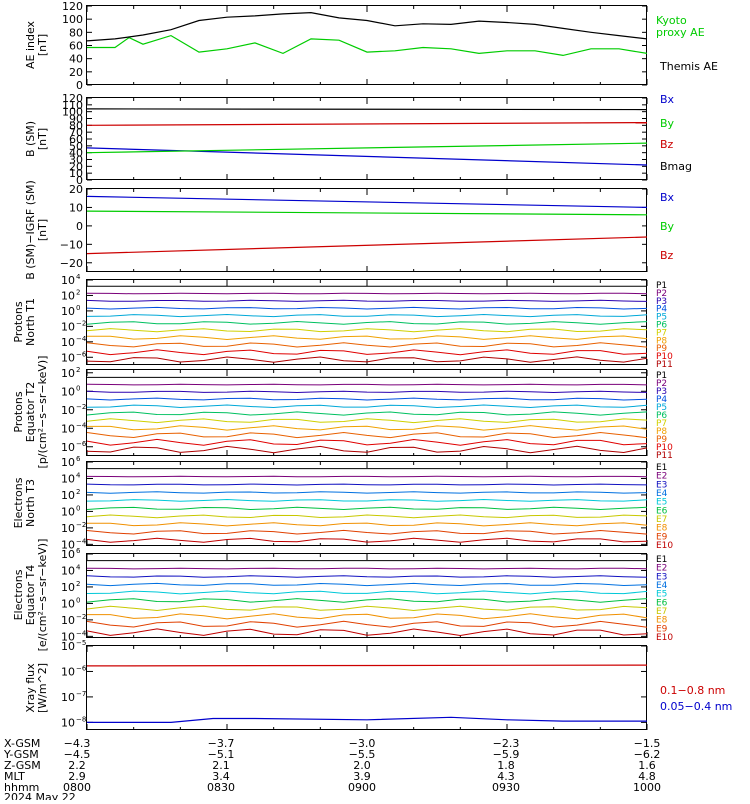 The image size is (750, 804). I want to click on row-label-mlt: MLT, so click(14, 776).